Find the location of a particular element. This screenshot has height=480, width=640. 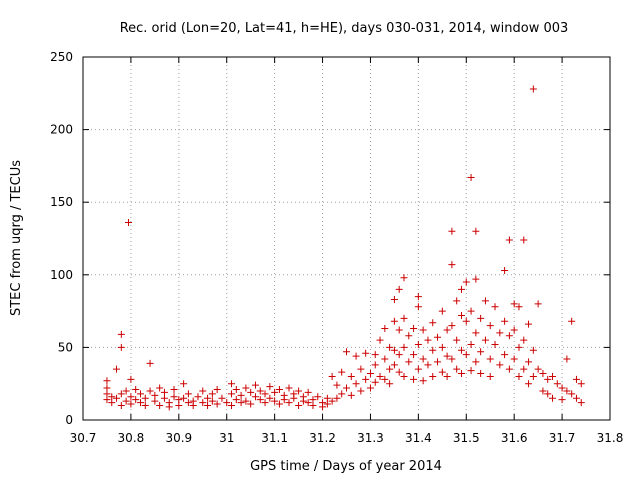

x-tick-label: 31.6 is located at coordinates (514, 438).